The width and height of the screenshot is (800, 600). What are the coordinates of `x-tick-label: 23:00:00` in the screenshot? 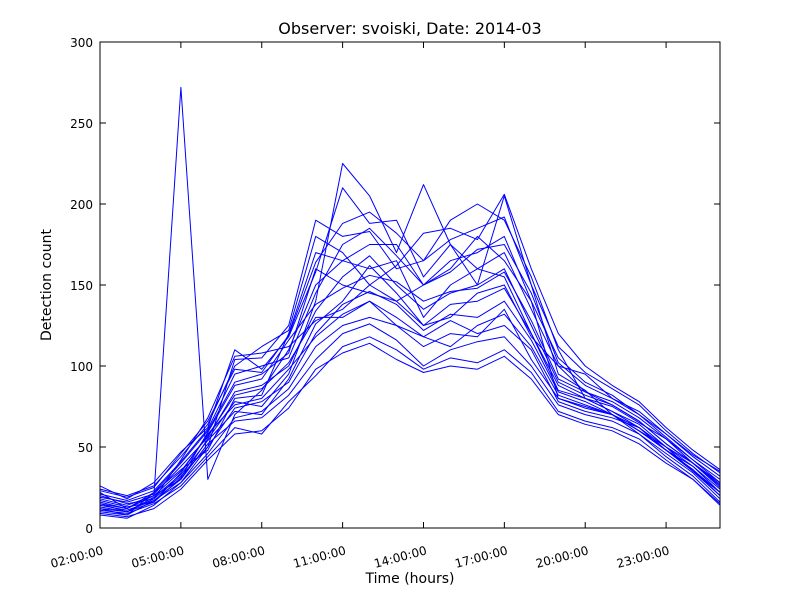 It's located at (643, 556).